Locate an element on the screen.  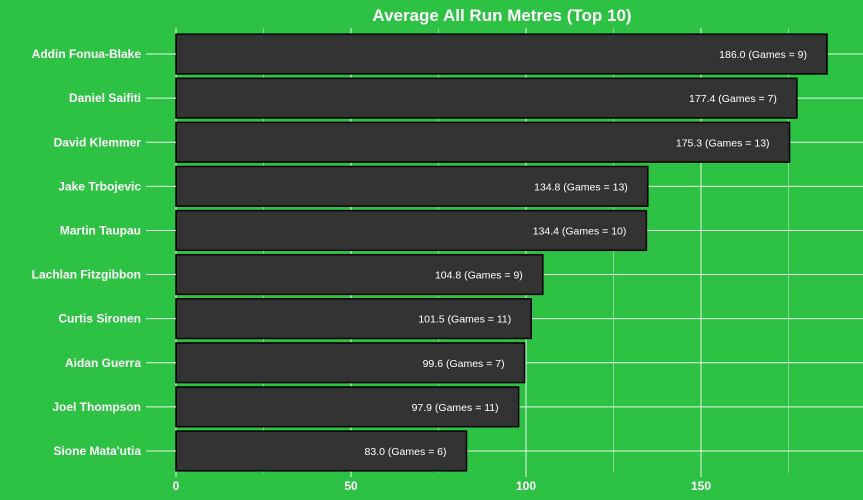
y-tick-label: Daniel Saifiti is located at coordinates (105, 98).